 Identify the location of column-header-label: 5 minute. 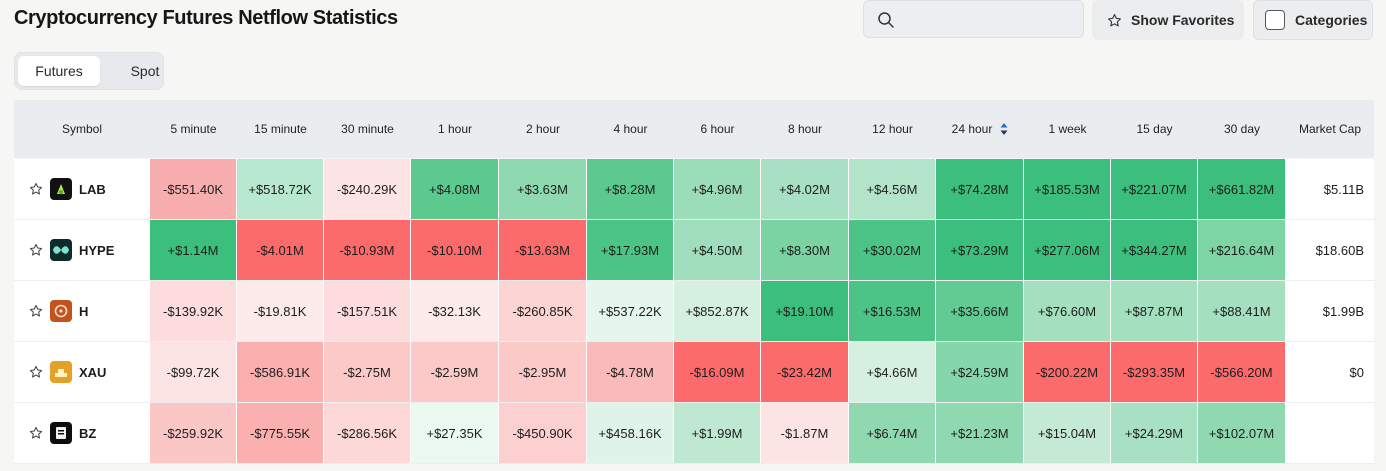
(193, 129).